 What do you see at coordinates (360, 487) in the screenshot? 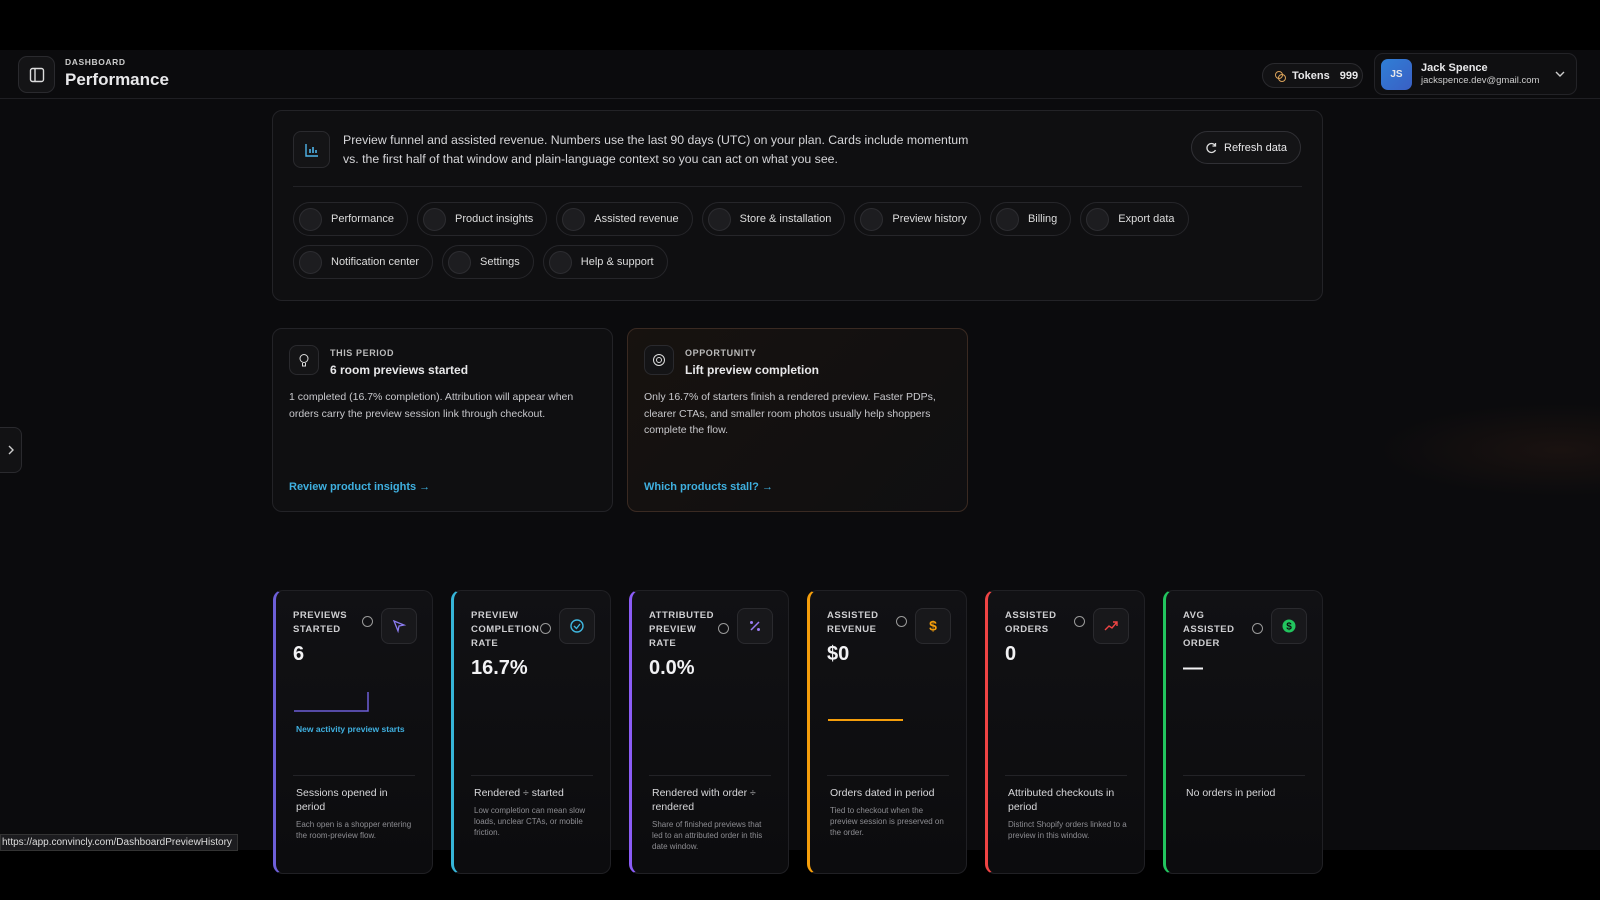
I see `insight-link: Review product insights →` at bounding box center [360, 487].